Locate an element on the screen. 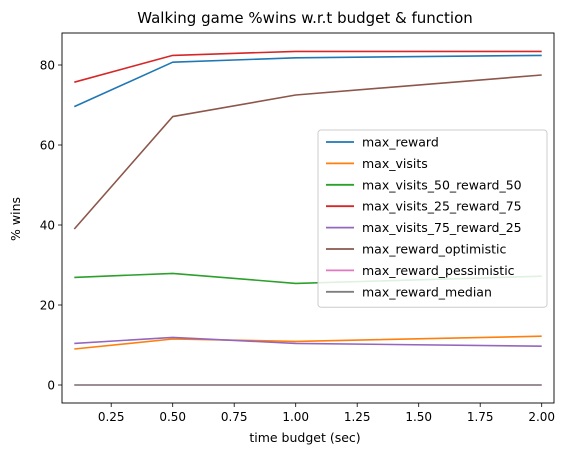 Image resolution: width=562 pixels, height=455 pixels. x-tick-label: 0.25 is located at coordinates (111, 417).